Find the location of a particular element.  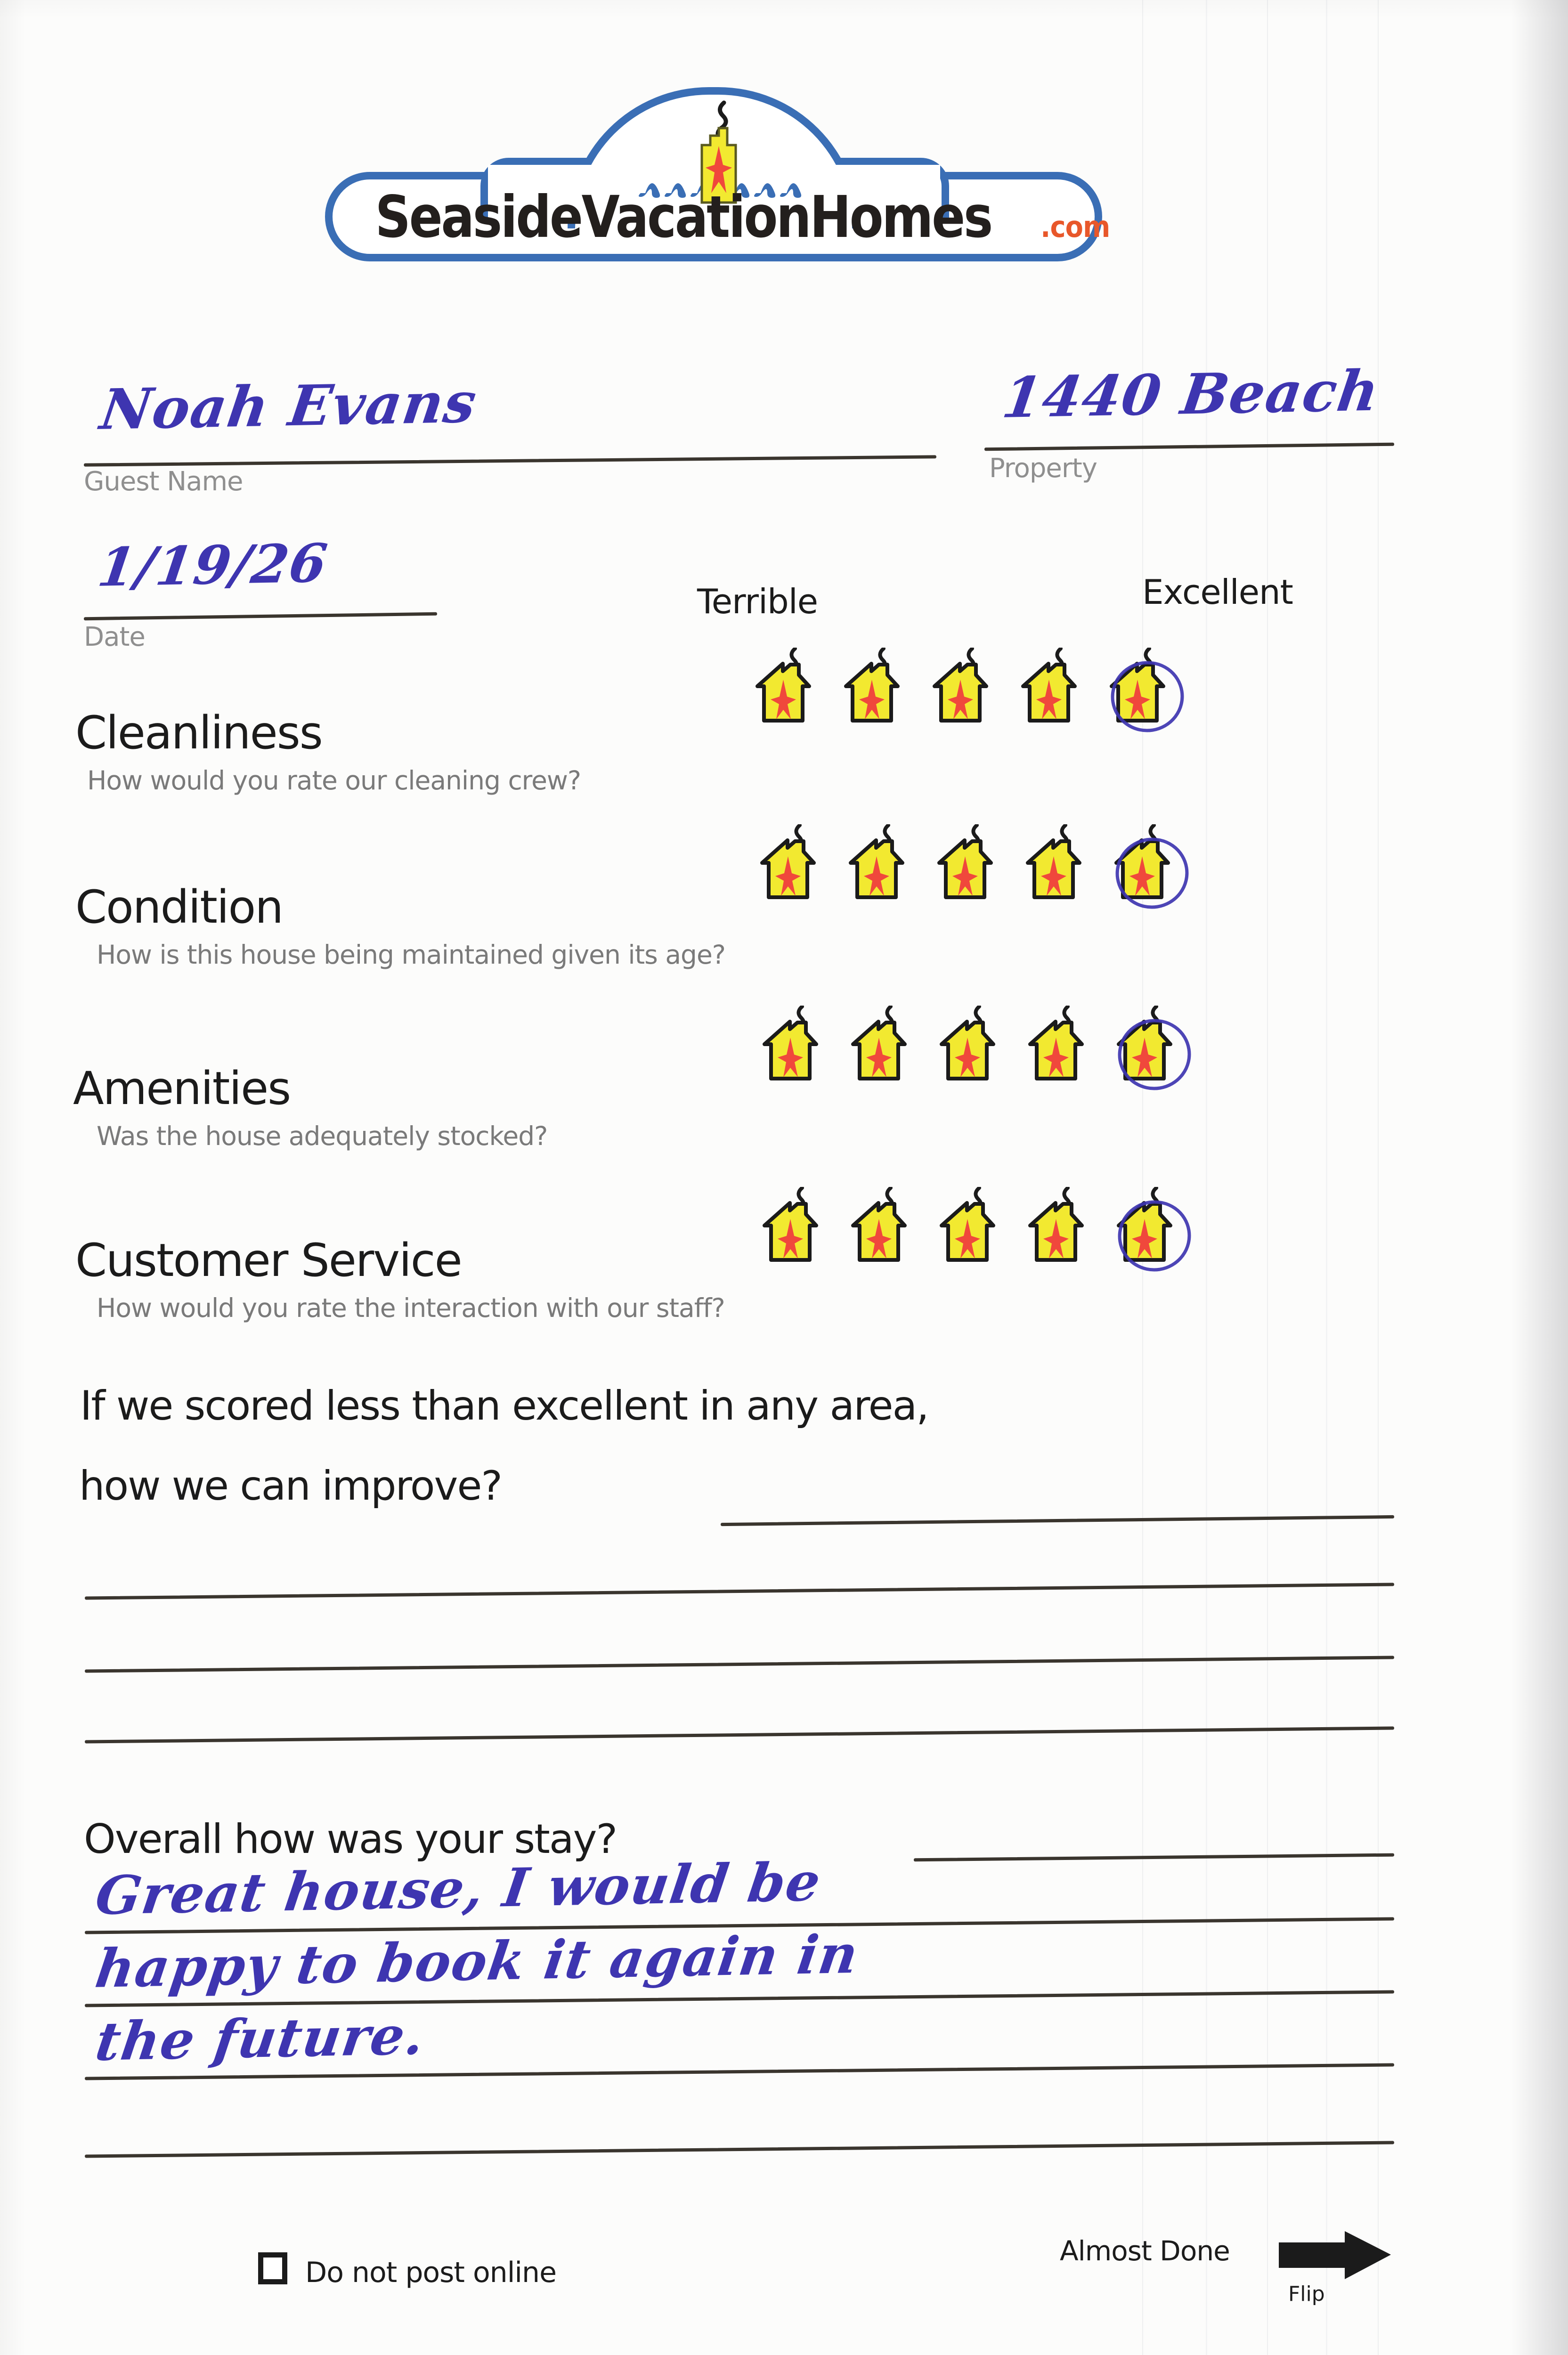

guest-name-label: Guest Name is located at coordinates (163, 481).